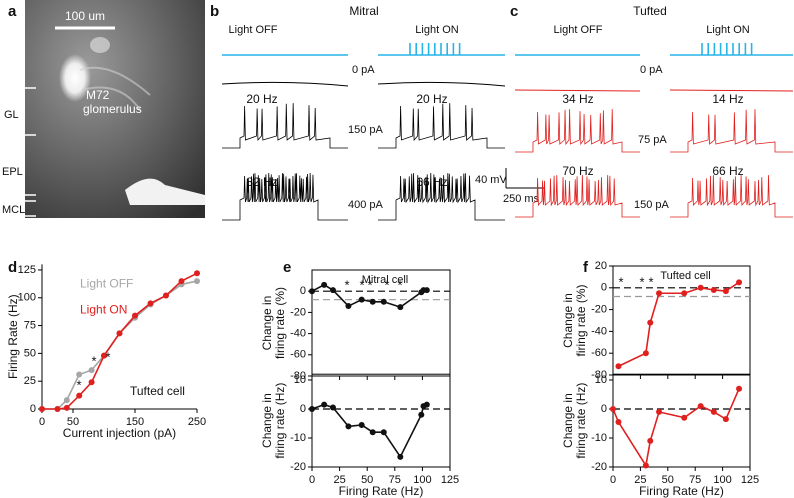 Image resolution: width=794 pixels, height=498 pixels. I want to click on rate-label: 20 Hz, so click(431, 99).